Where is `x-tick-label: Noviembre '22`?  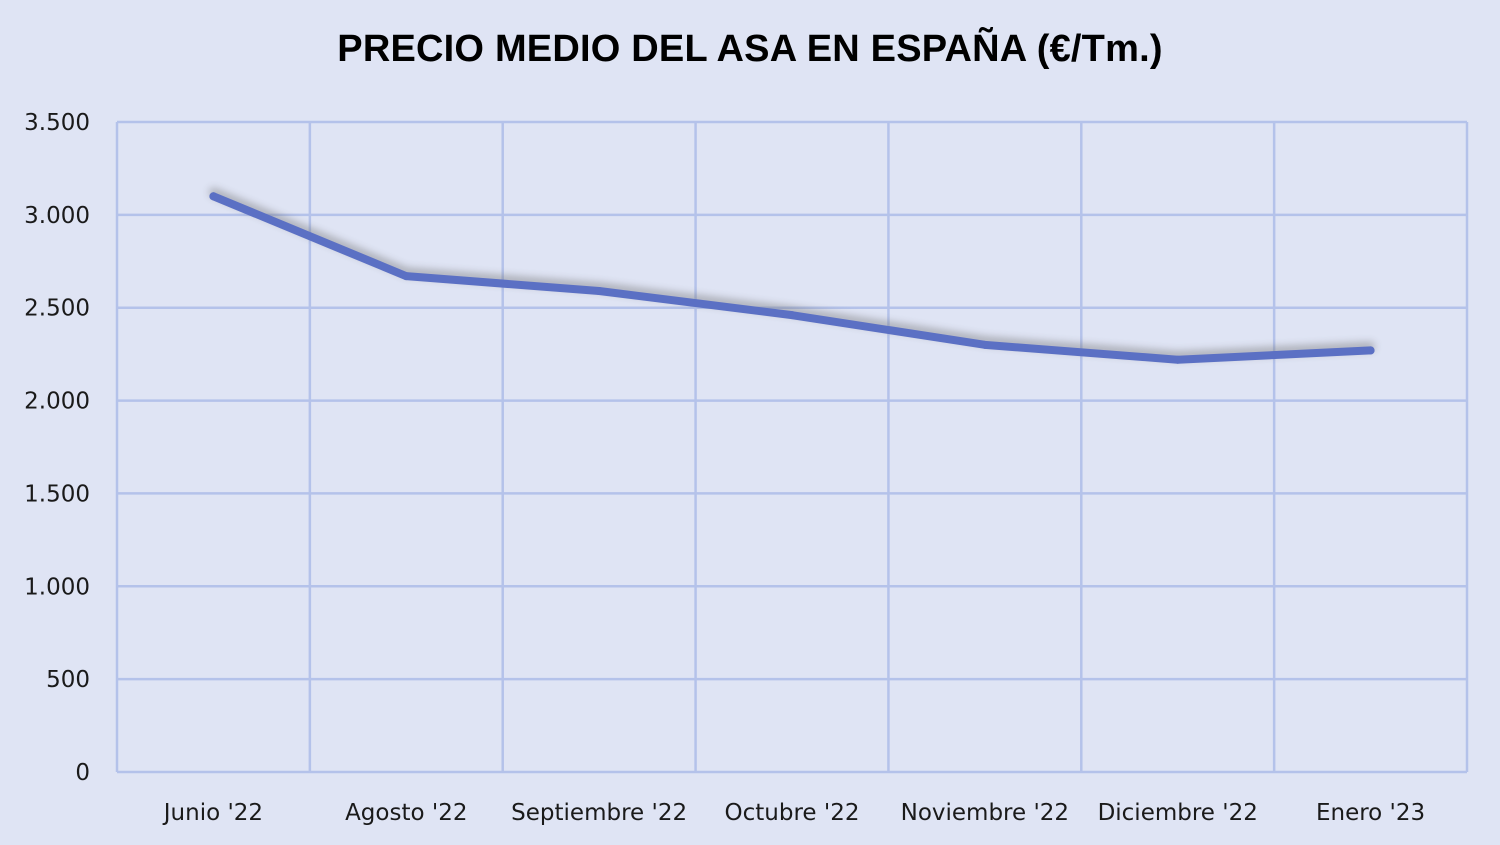
x-tick-label: Noviembre '22 is located at coordinates (985, 813).